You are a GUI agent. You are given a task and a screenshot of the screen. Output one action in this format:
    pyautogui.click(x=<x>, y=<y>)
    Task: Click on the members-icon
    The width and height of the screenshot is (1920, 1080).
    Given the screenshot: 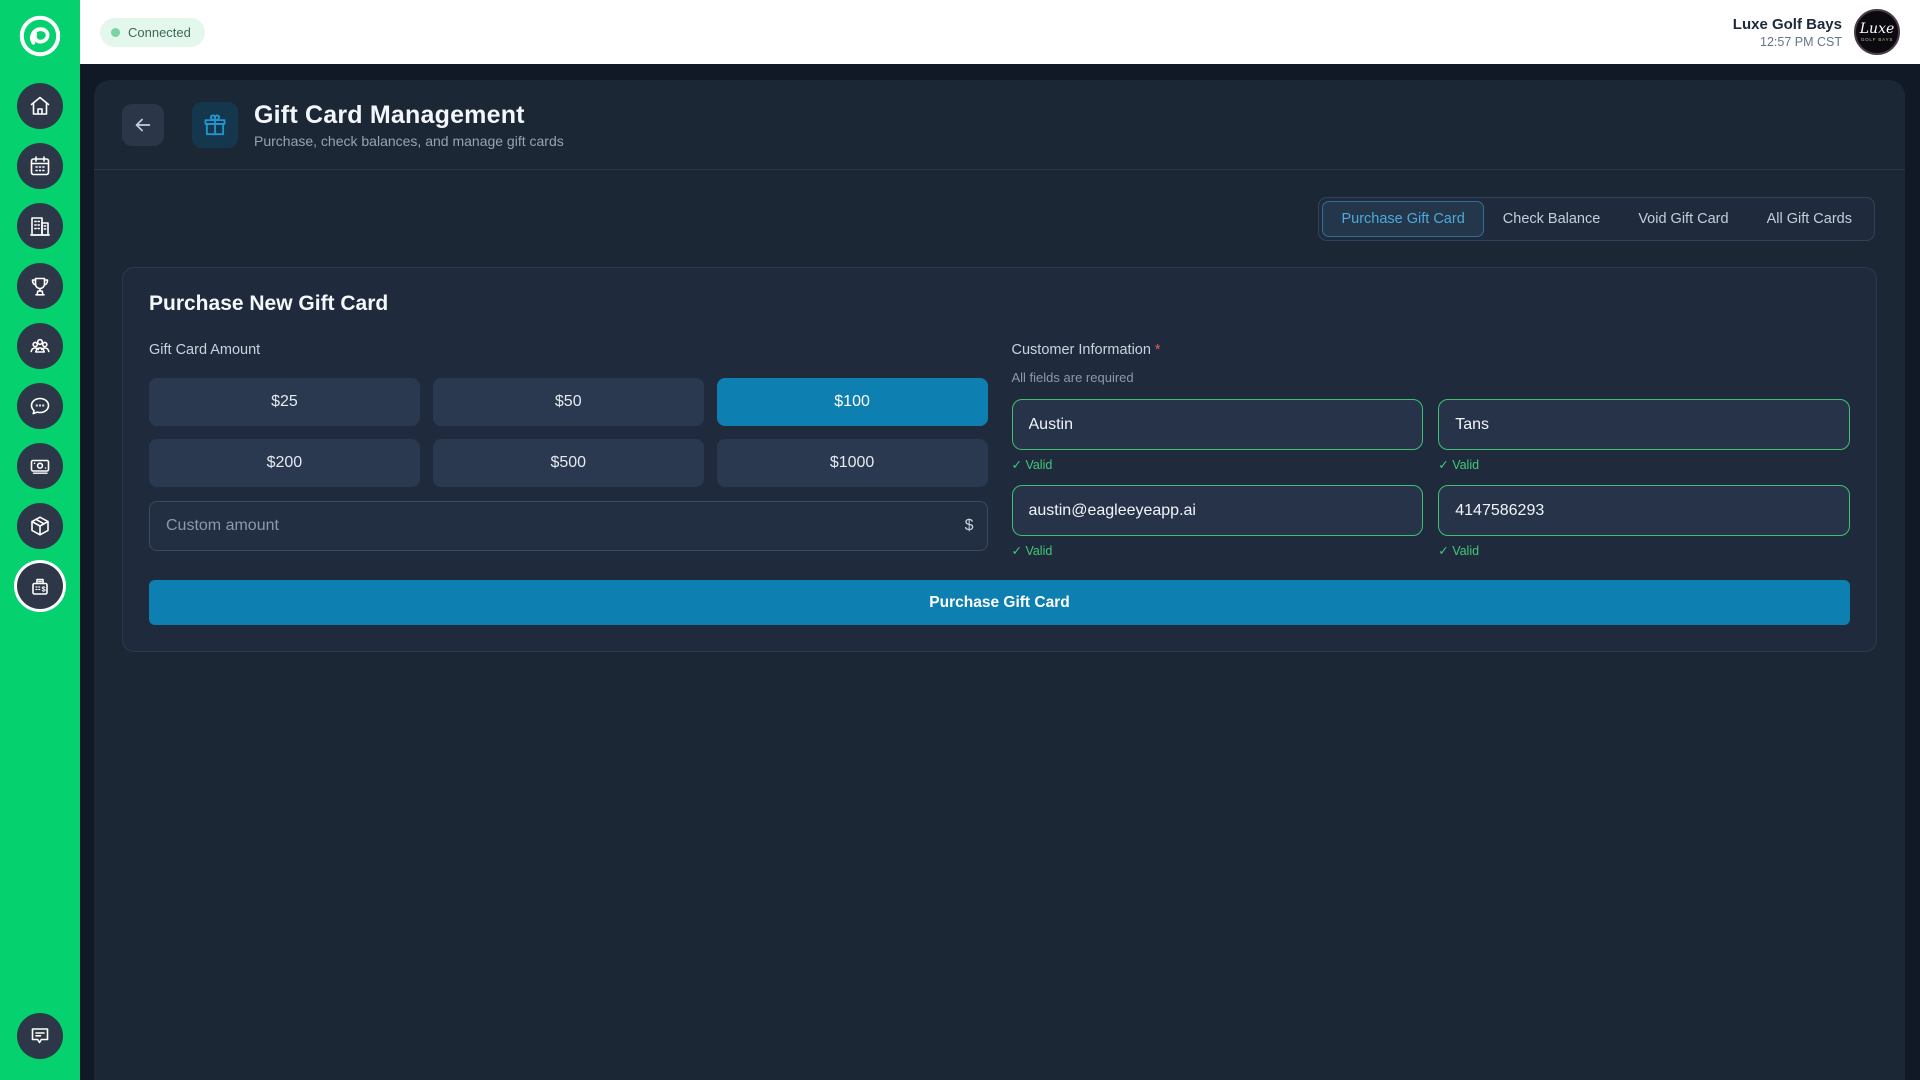 What is the action you would take?
    pyautogui.click(x=40, y=345)
    